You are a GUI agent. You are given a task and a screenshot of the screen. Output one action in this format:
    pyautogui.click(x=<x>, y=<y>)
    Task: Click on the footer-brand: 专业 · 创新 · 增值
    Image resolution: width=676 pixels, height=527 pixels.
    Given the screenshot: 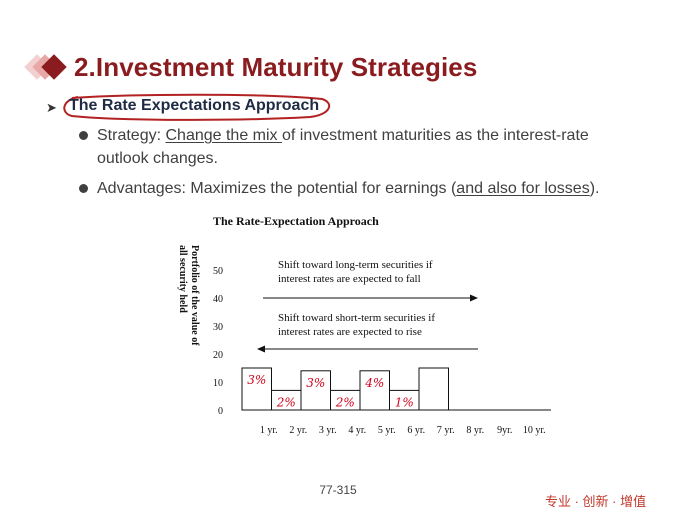 What is the action you would take?
    pyautogui.click(x=596, y=501)
    